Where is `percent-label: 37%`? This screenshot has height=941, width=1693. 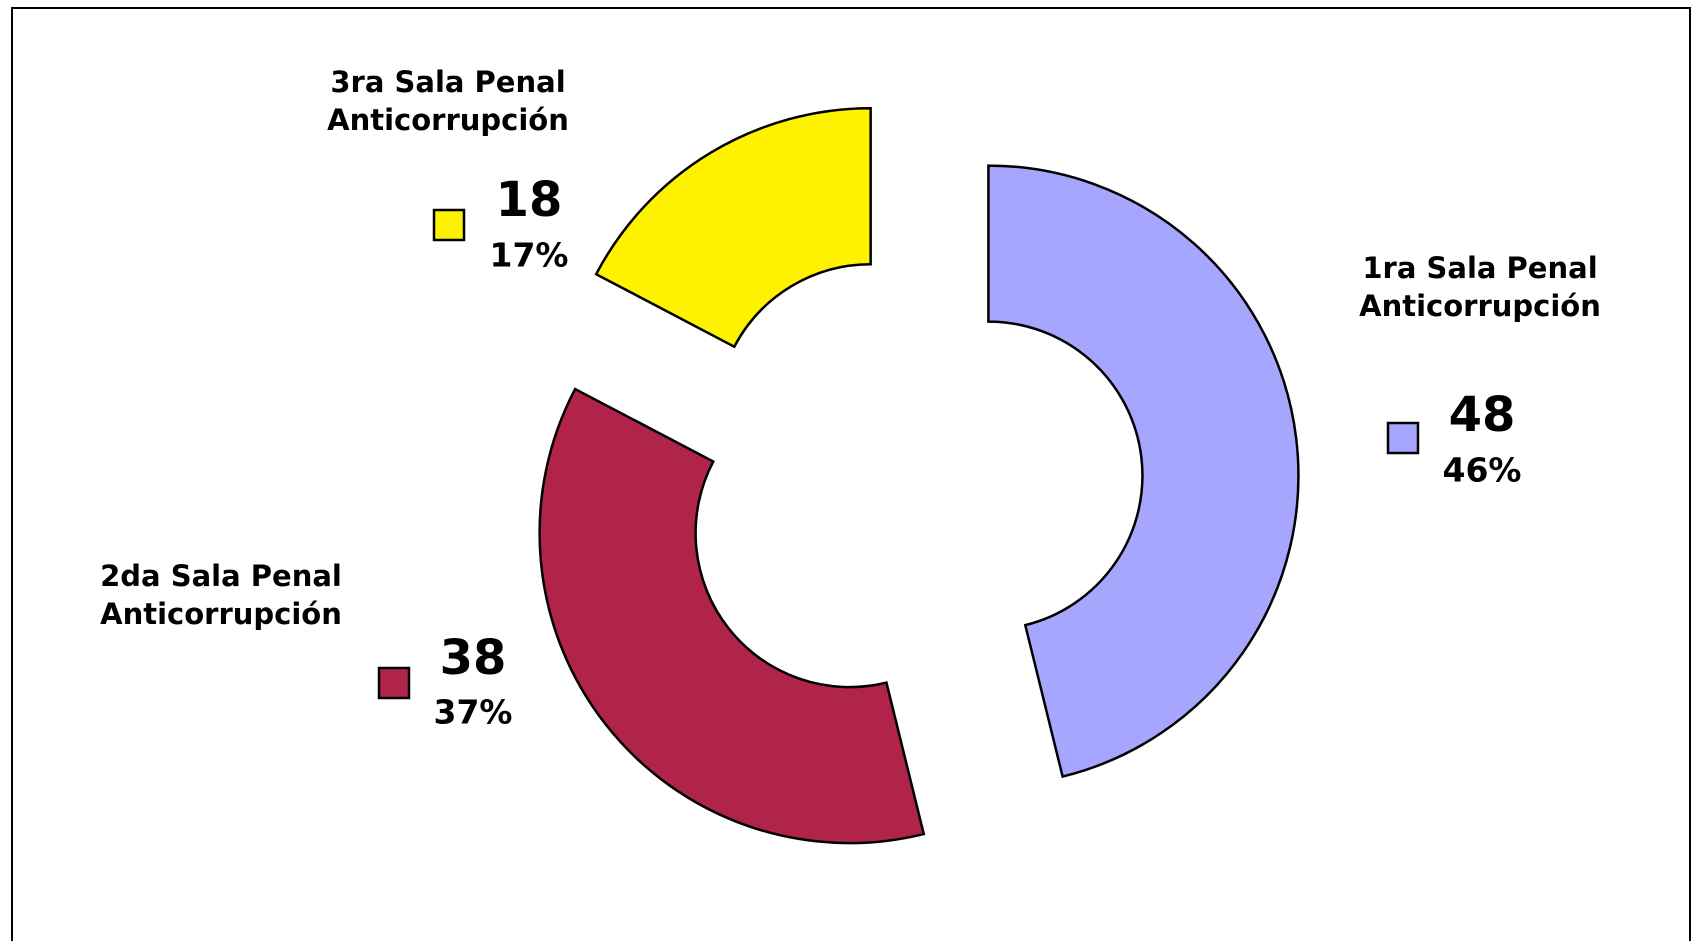
percent-label: 37% is located at coordinates (473, 712).